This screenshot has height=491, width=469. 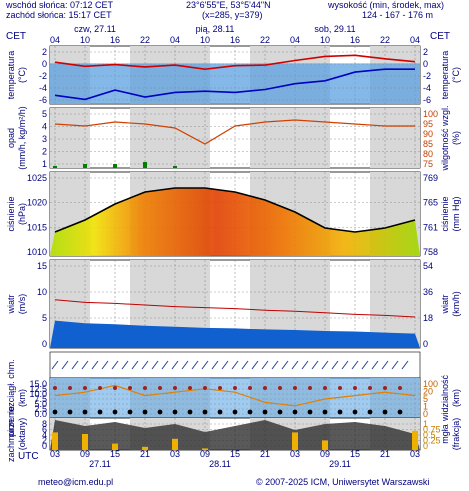 I want to click on left-tick-label: 10, so click(x=42, y=292).